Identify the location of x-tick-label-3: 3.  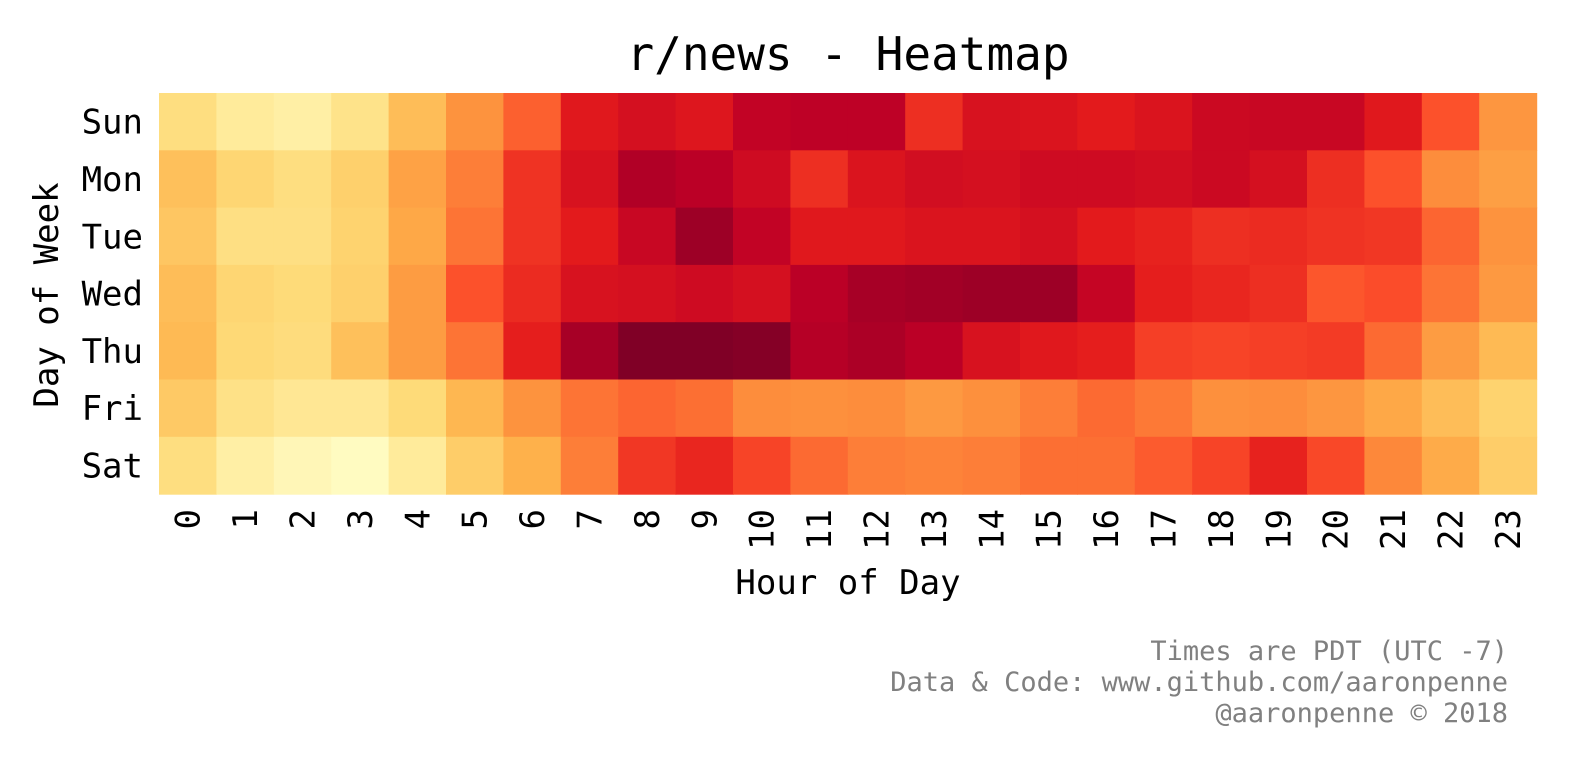
(361, 519).